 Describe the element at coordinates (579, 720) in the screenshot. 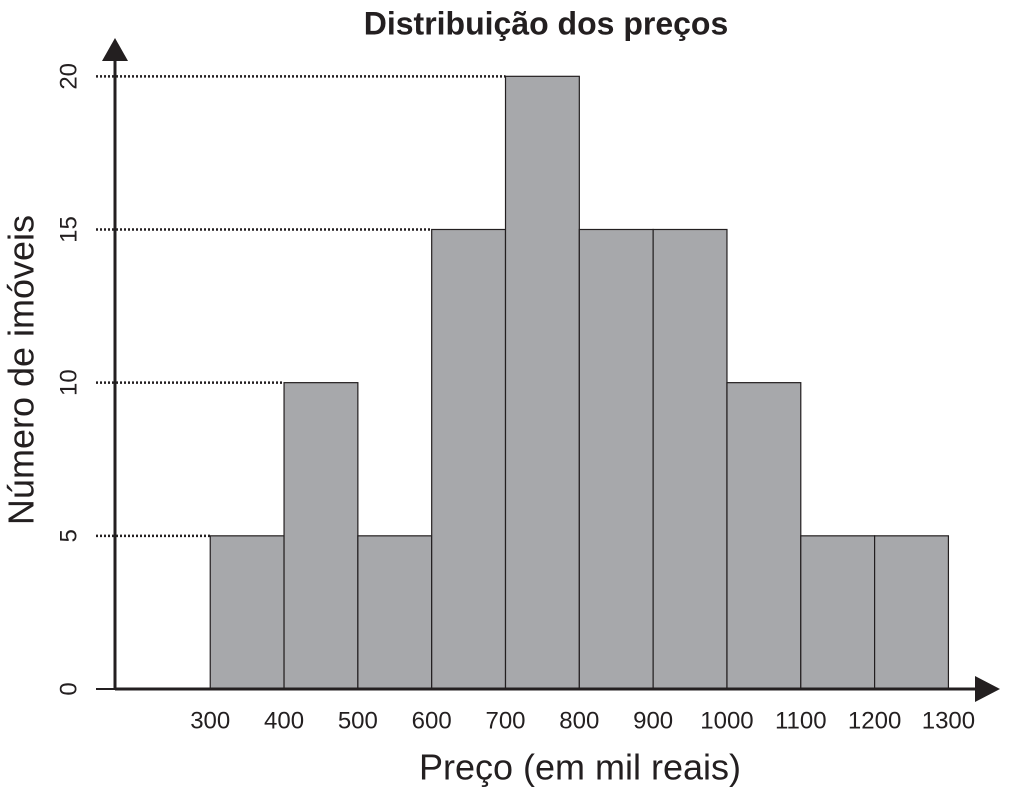

I see `x-tick-label: 800` at that location.